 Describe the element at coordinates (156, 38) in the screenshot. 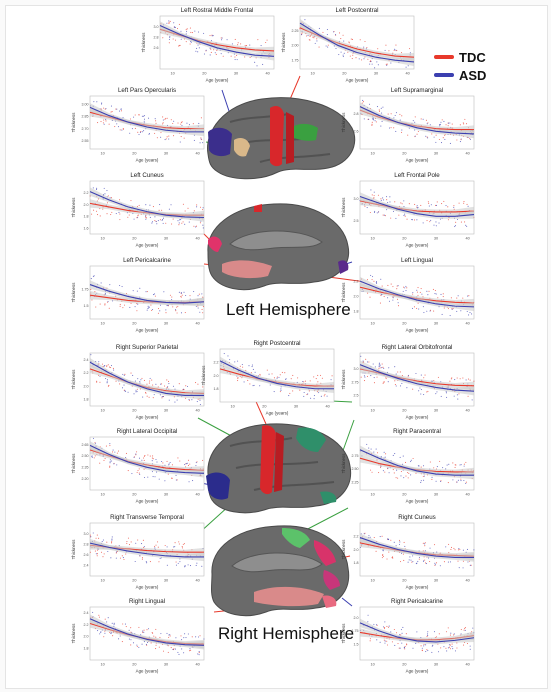

I see `y-tick-label: 2.8` at that location.